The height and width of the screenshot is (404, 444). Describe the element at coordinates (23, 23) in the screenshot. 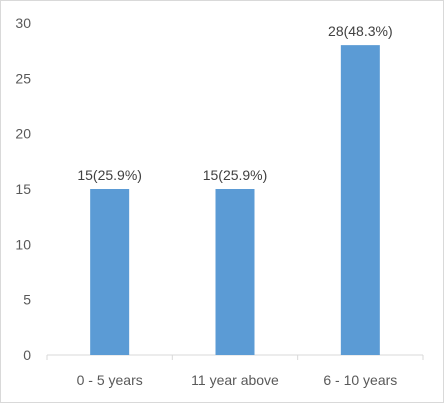

I see `y-tick-label: 30` at that location.